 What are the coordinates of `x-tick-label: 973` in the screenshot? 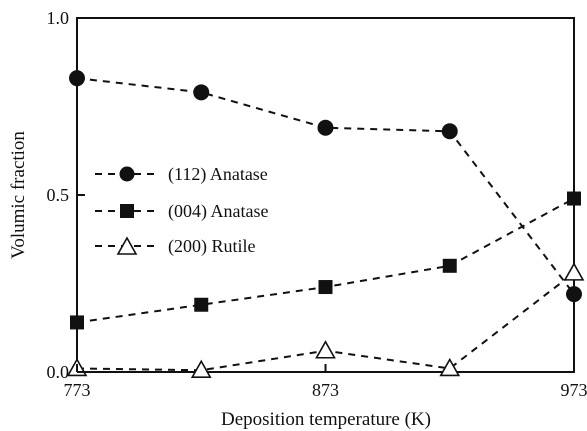 It's located at (574, 390).